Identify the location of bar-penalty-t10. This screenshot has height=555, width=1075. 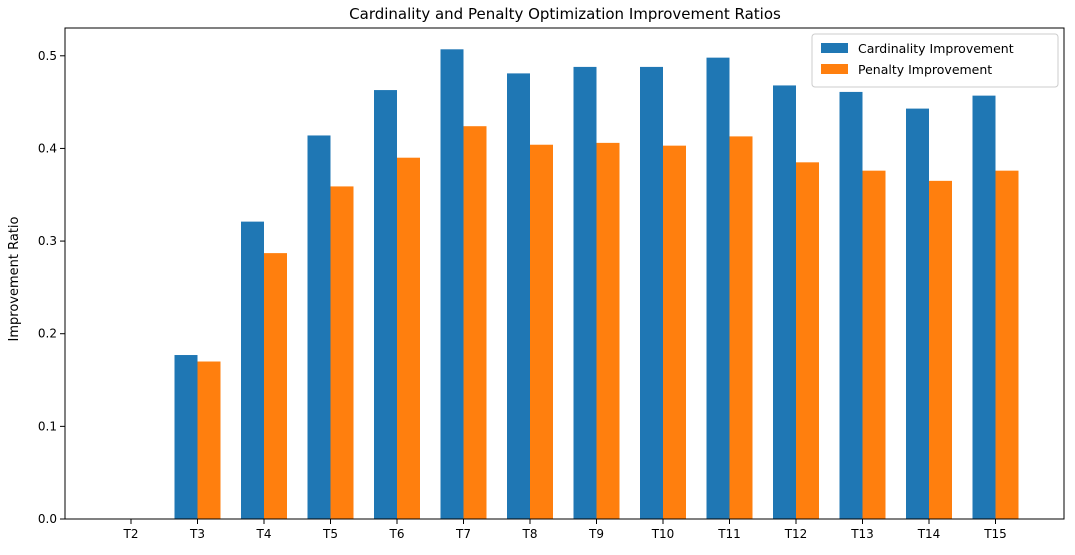
(674, 332).